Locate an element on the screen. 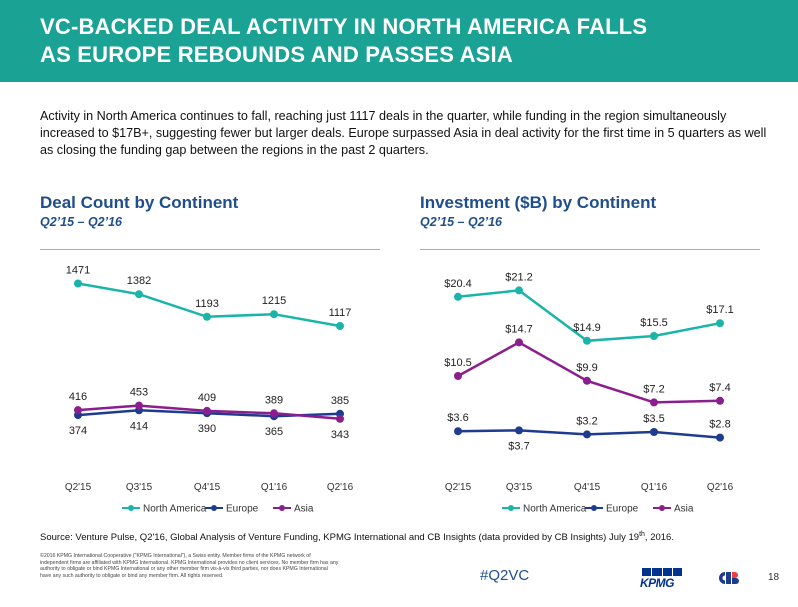 The height and width of the screenshot is (607, 798). investment-x-tick-label: Q3'15 is located at coordinates (519, 487).